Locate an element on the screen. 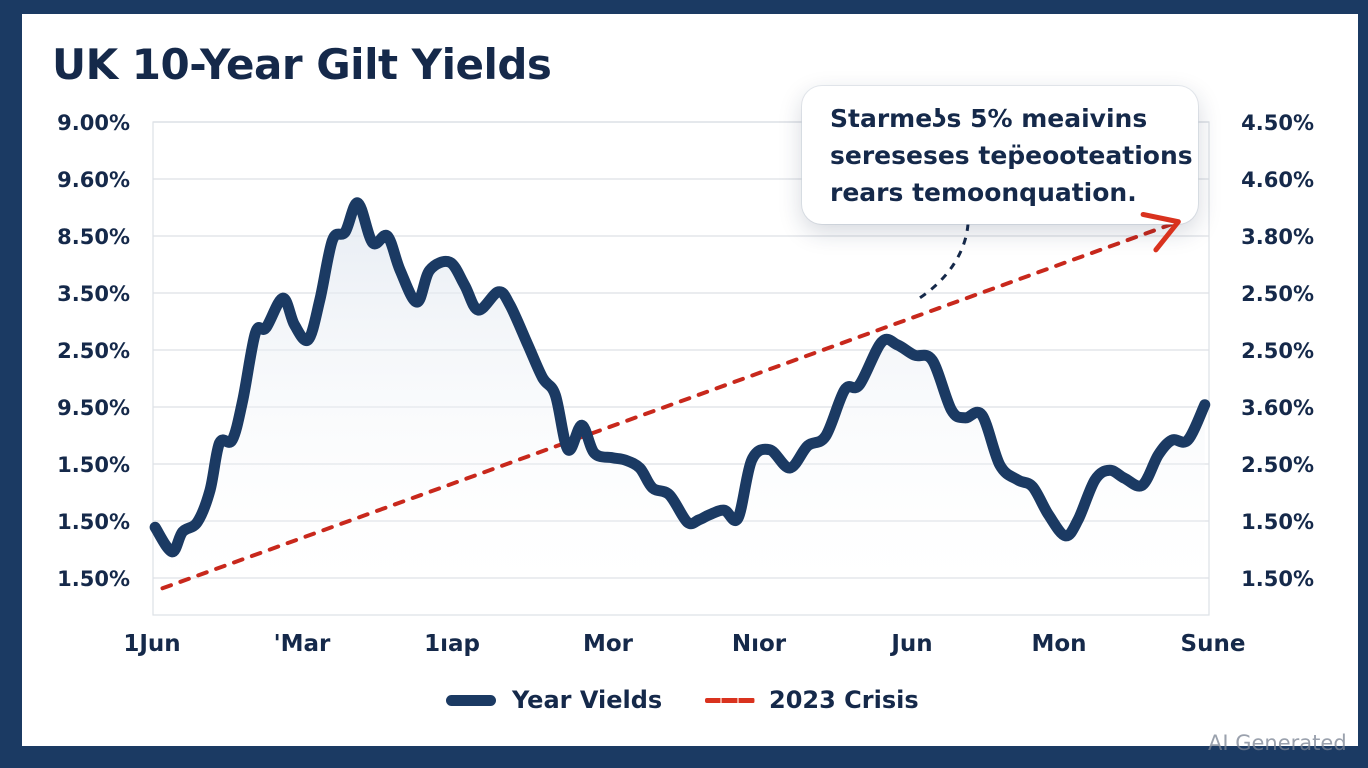  legend-label: Year Vields is located at coordinates (587, 700).